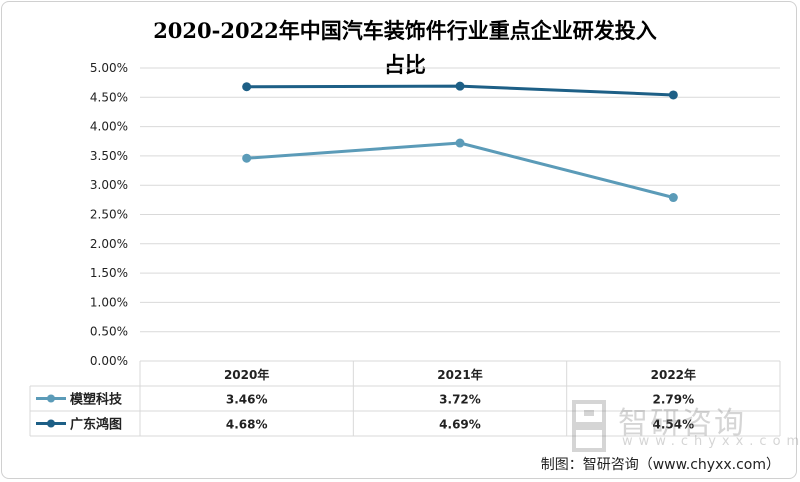  Describe the element at coordinates (459, 374) in the screenshot. I see `category-label: 2021年` at that location.